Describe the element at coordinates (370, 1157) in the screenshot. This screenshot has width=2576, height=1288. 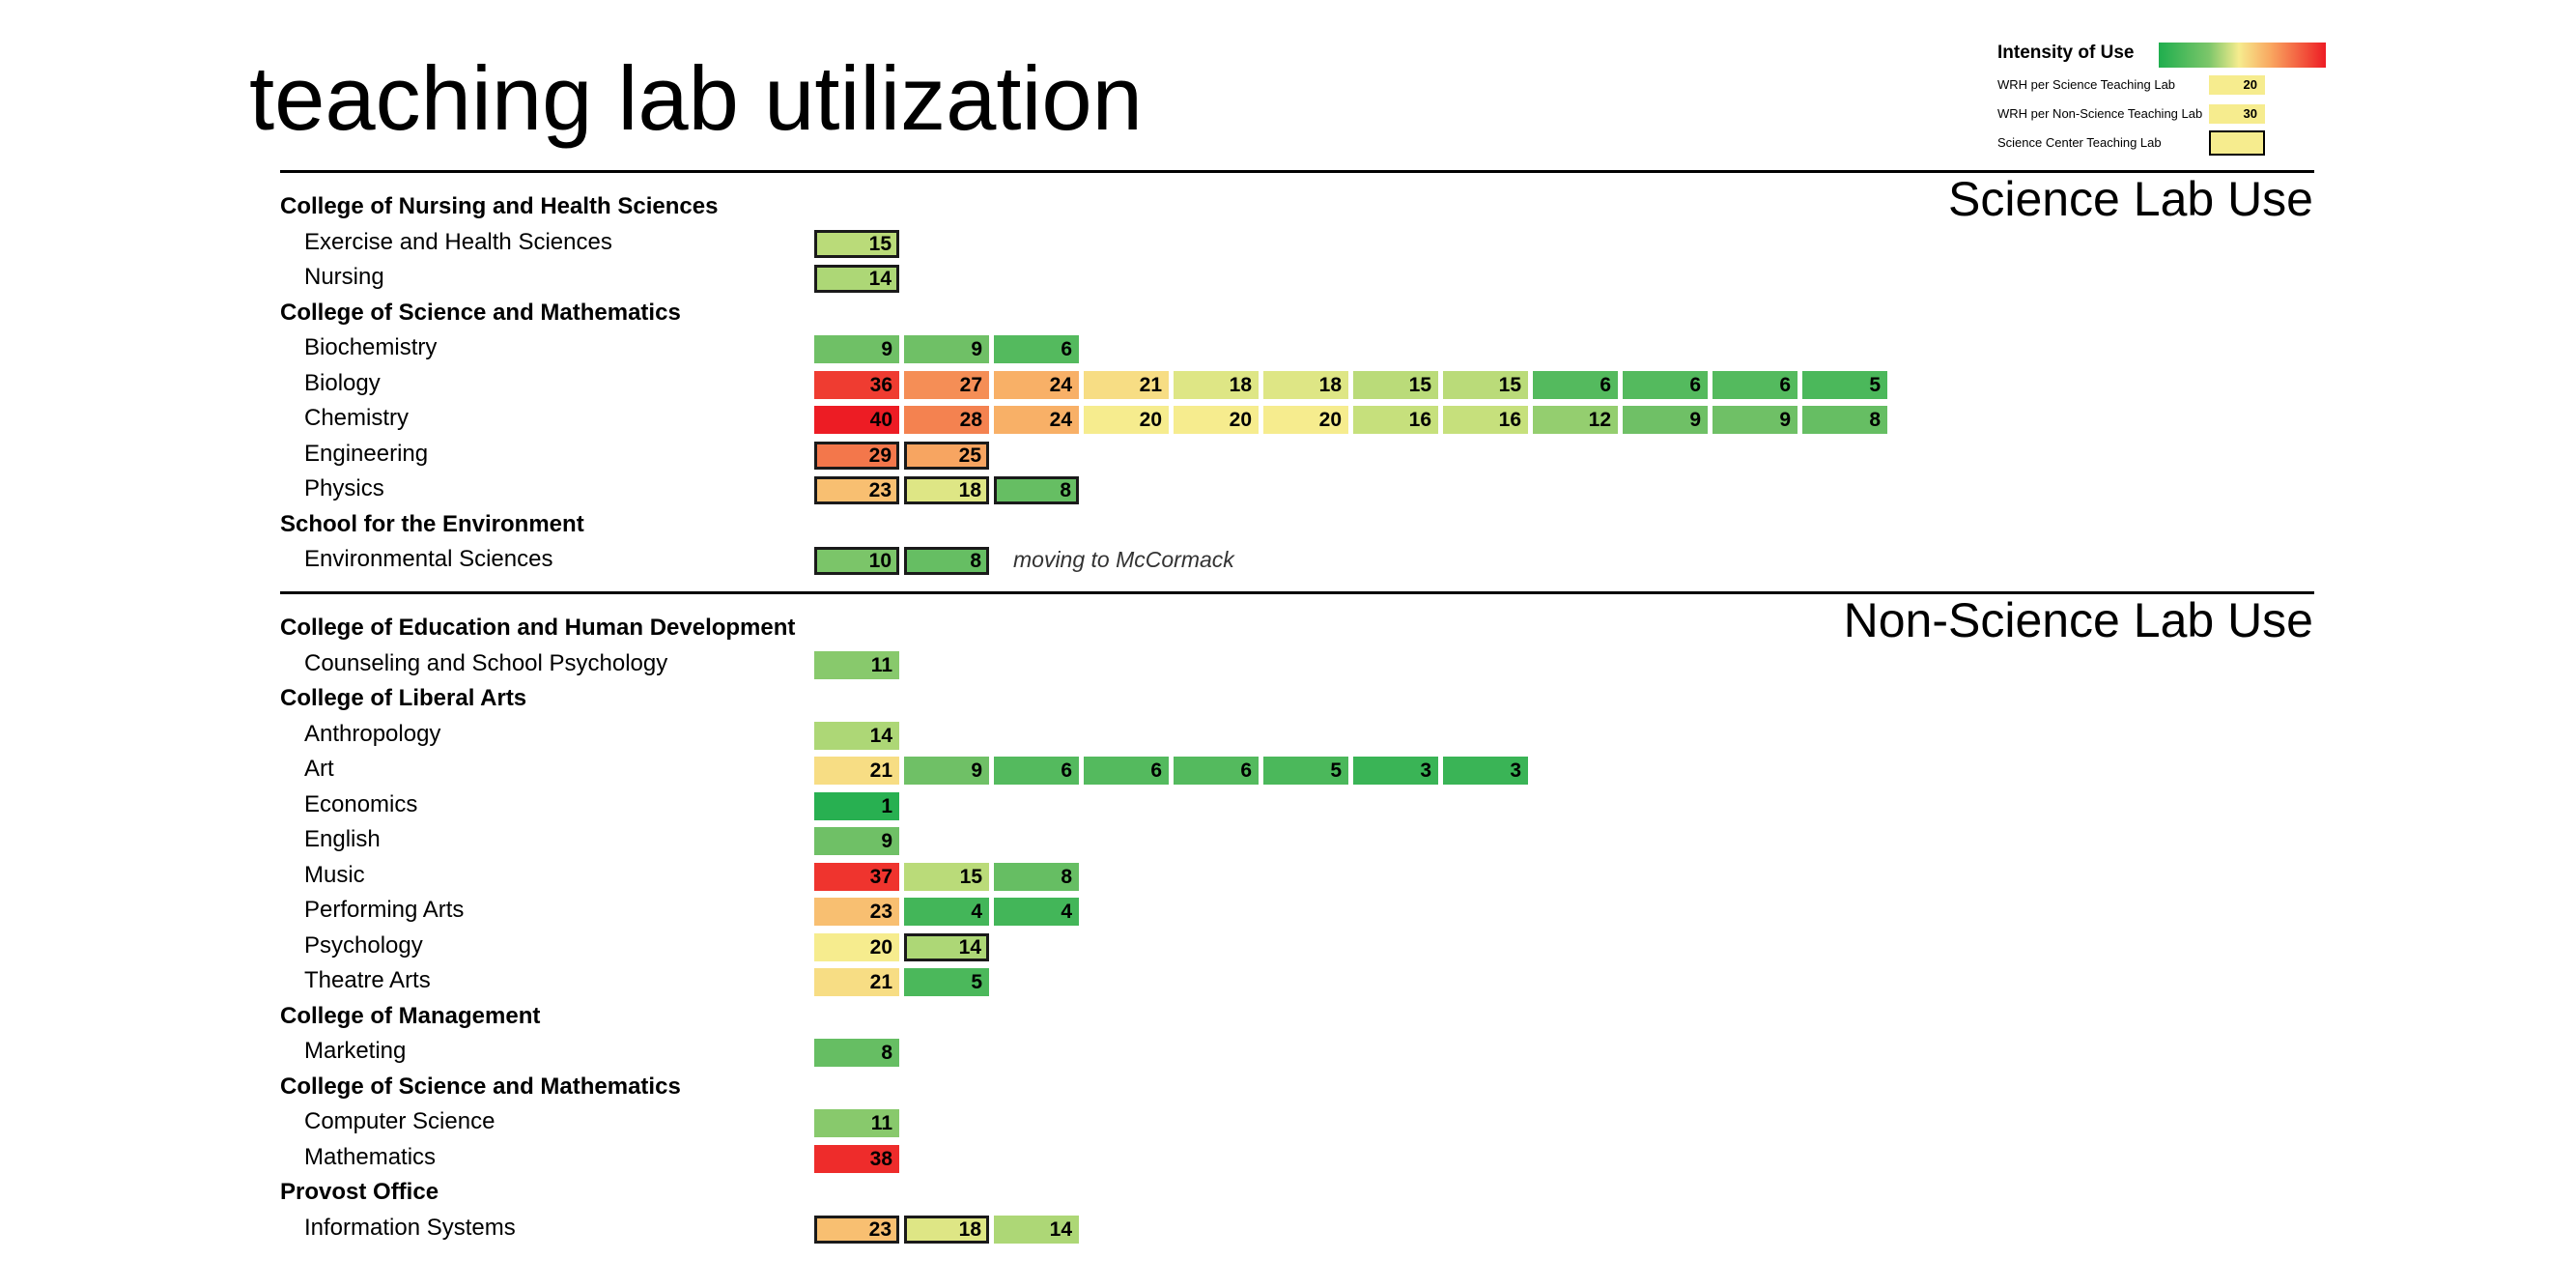
I see `department-label: Mathematics` at that location.